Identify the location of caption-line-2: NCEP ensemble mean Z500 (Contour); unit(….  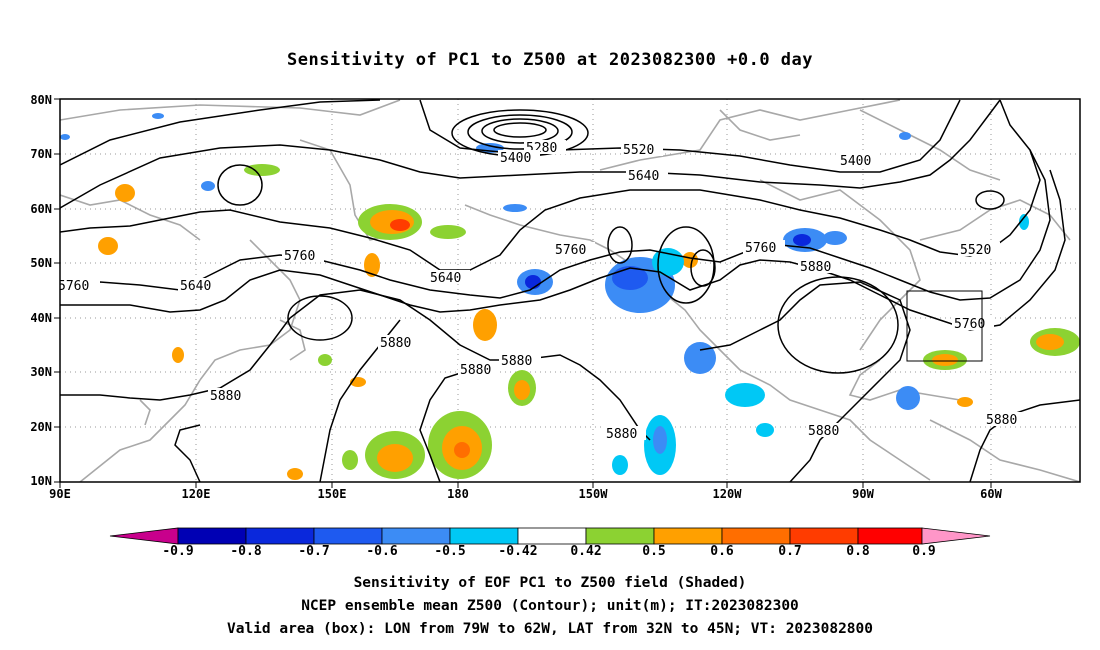
(550, 606).